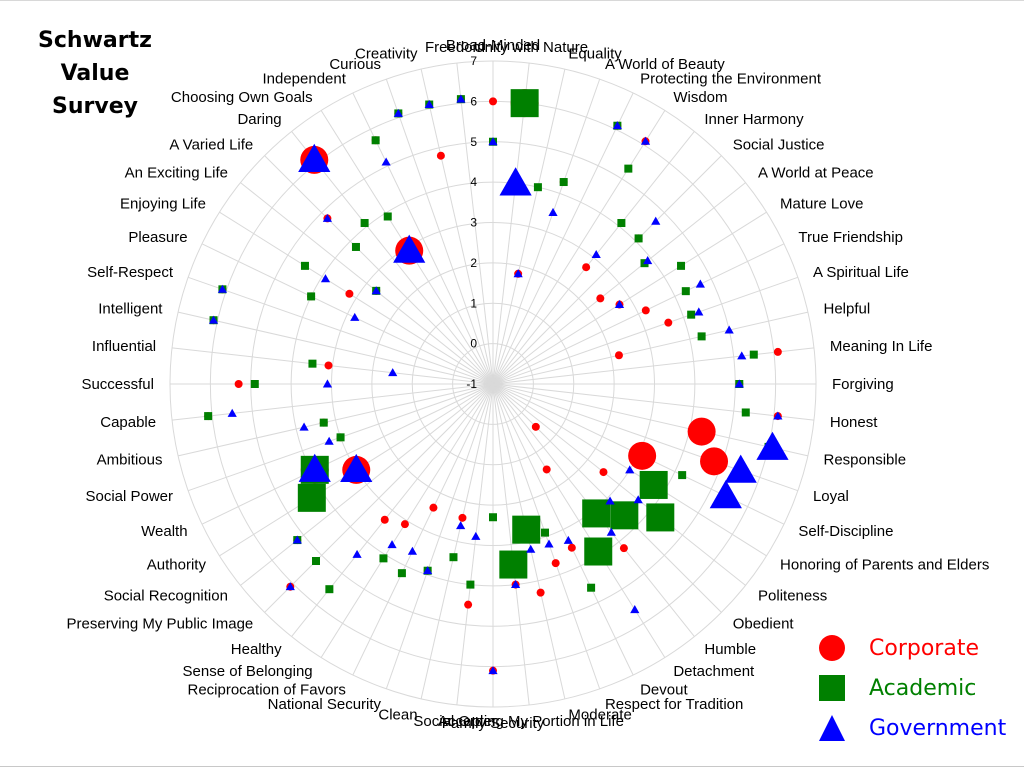  Describe the element at coordinates (493, 723) in the screenshot. I see `category-label: Family Security` at that location.